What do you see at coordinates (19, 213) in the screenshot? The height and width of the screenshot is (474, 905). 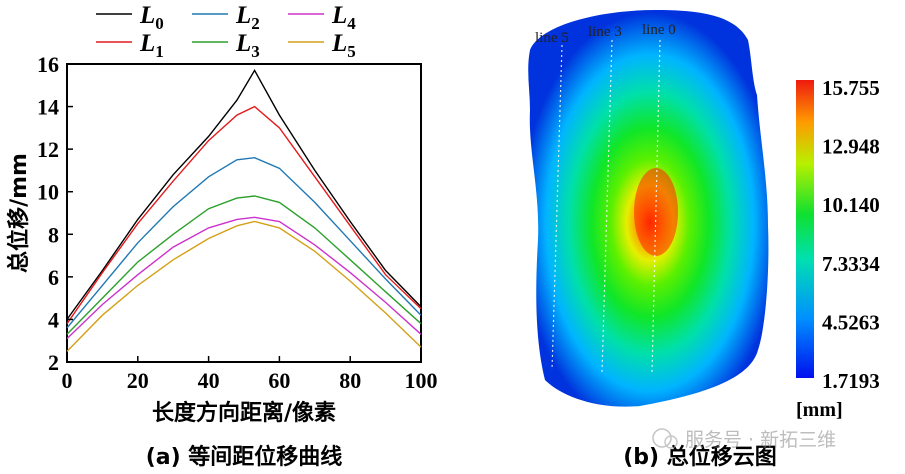 I see `y-axis-label: 总位移/mm` at bounding box center [19, 213].